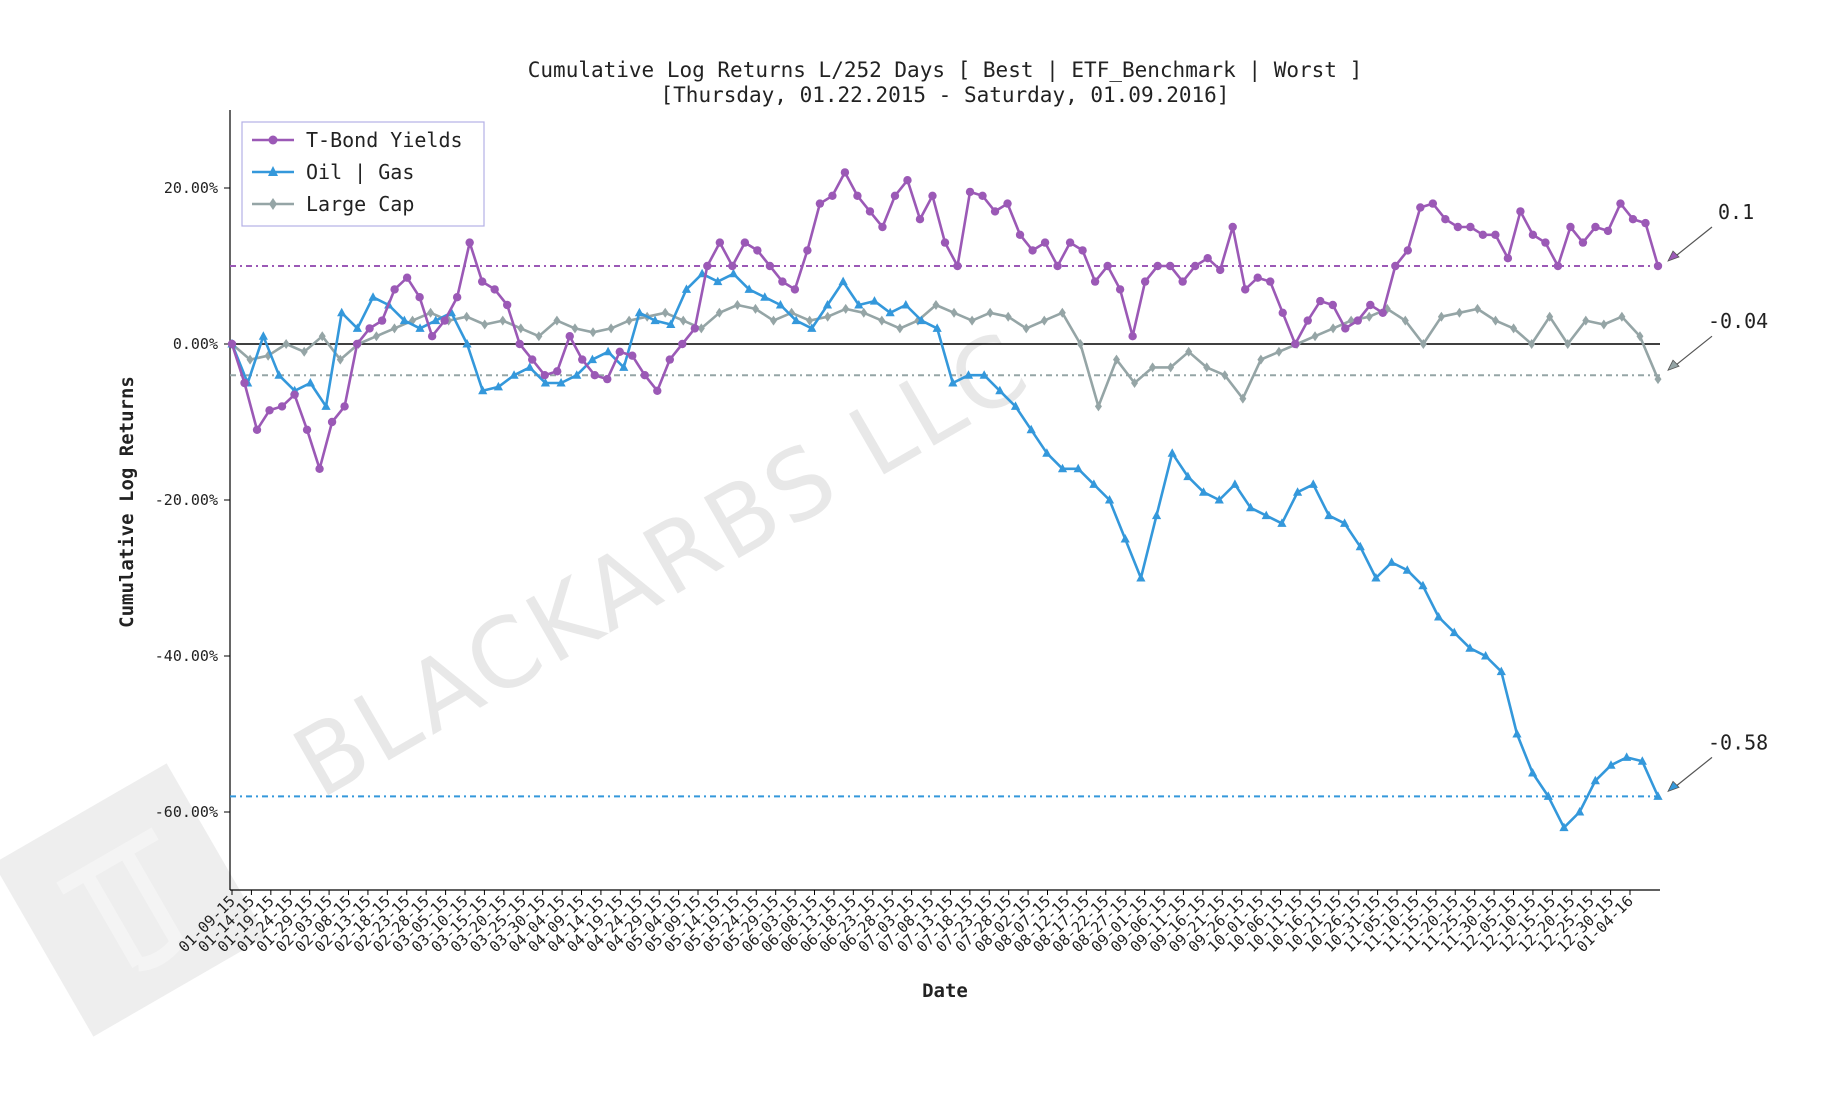 The image size is (1825, 1100). Describe the element at coordinates (191, 188) in the screenshot. I see `y-tick-label: 20.00%` at that location.